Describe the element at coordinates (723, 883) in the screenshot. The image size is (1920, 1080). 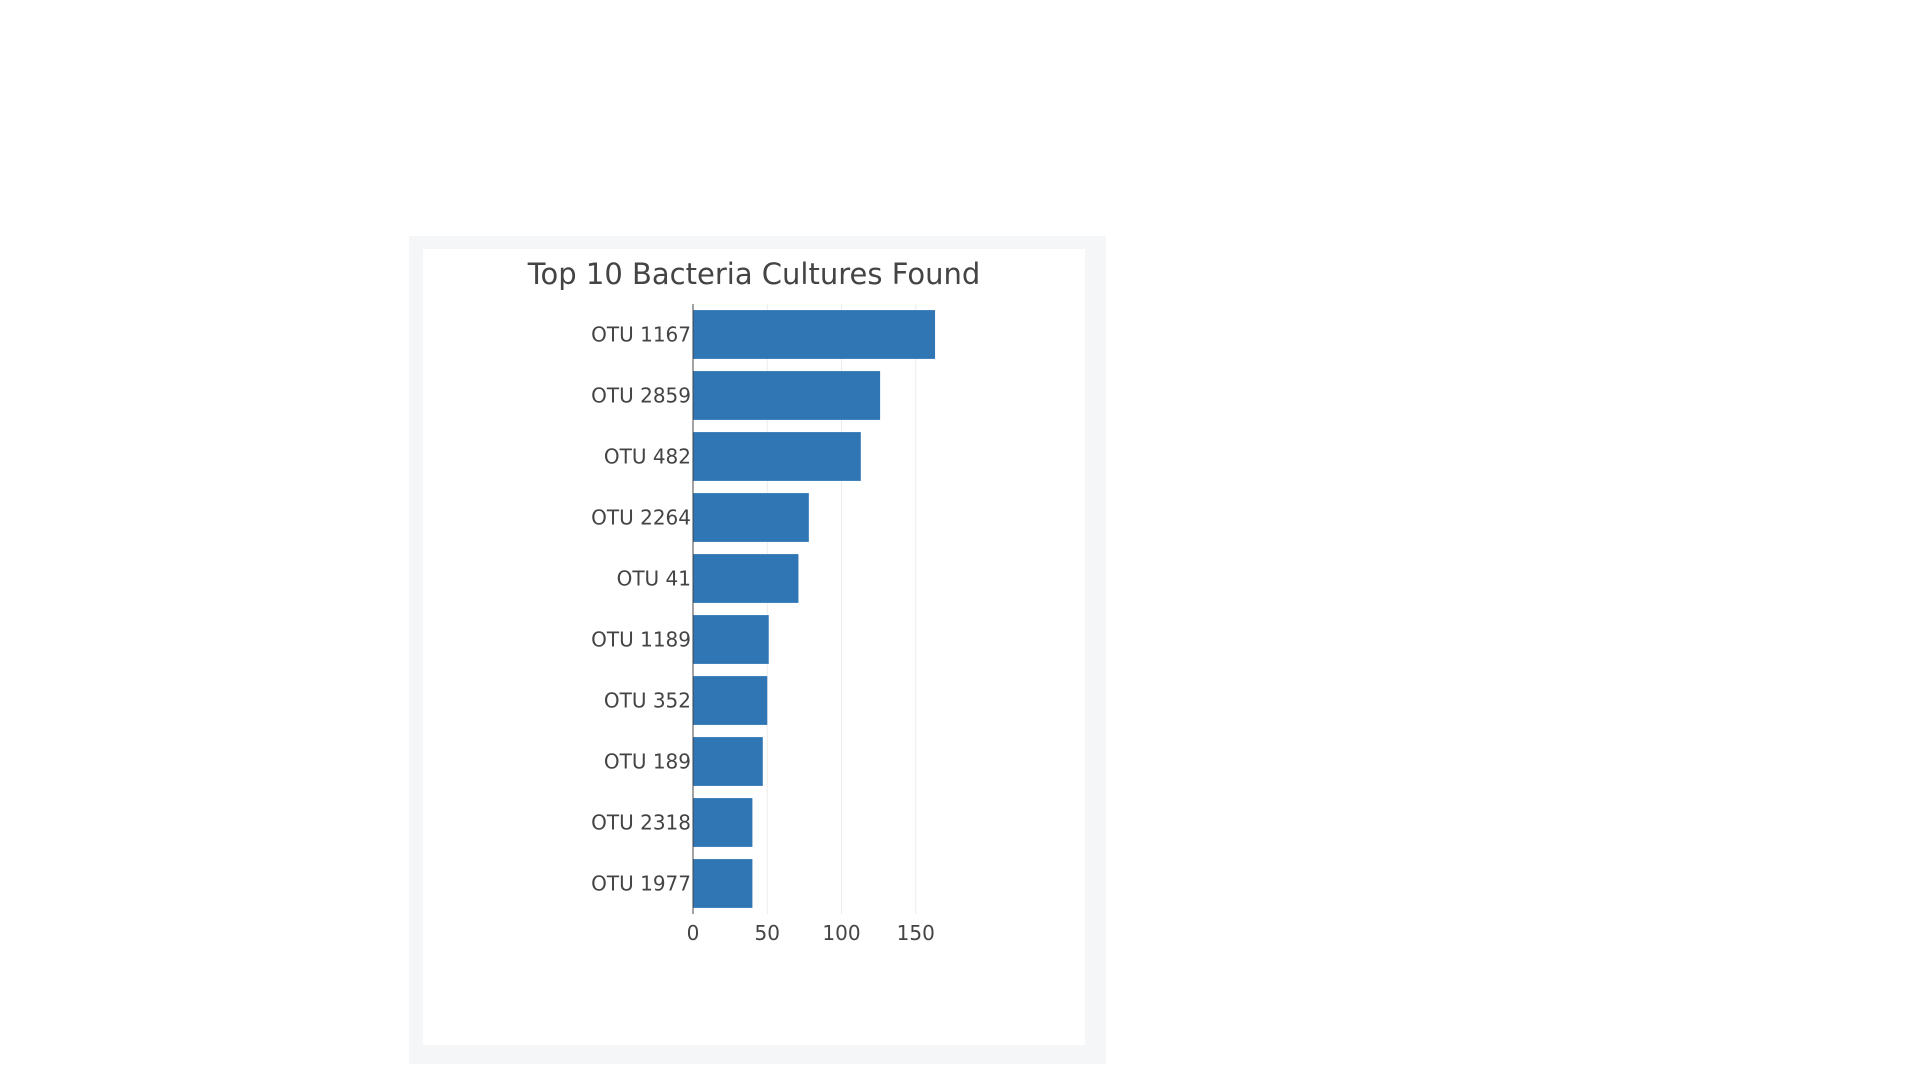
I see `bar-otu-1977` at that location.